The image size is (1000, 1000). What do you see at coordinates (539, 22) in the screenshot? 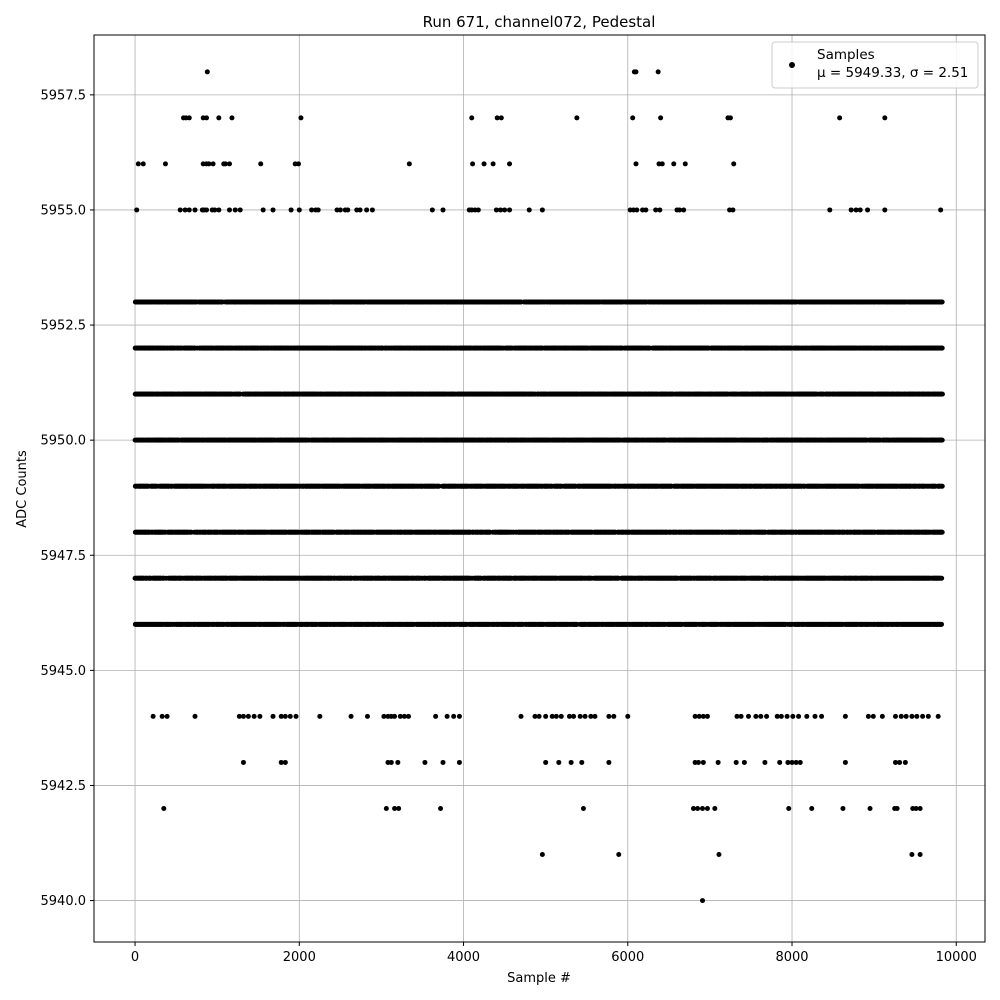
I see `chart-title: Run 671, channel072, Pedestal` at bounding box center [539, 22].